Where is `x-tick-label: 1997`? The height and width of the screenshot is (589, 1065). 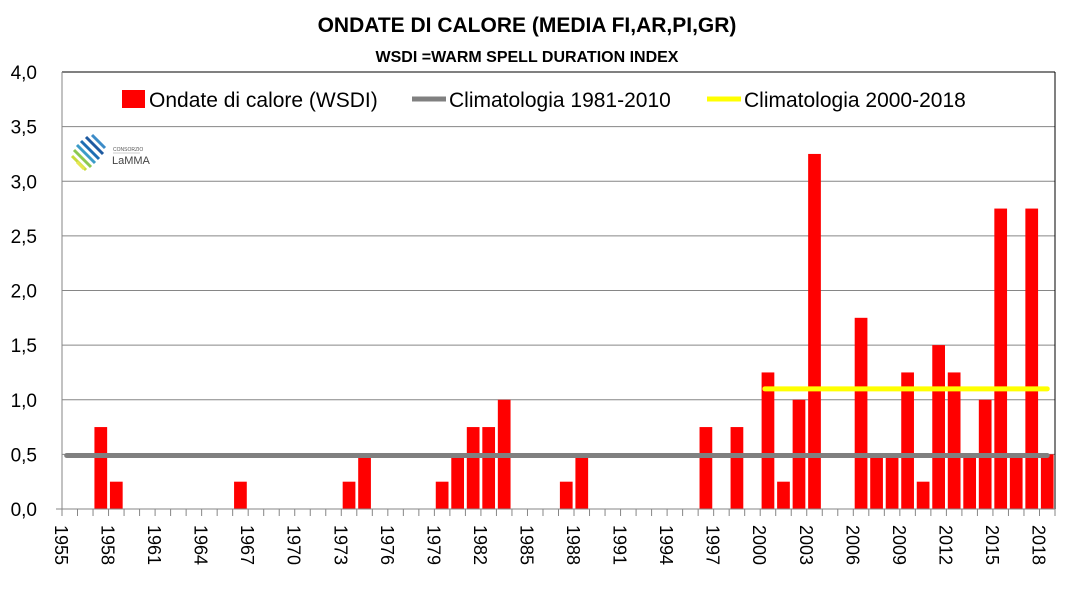 x-tick-label: 1997 is located at coordinates (713, 545).